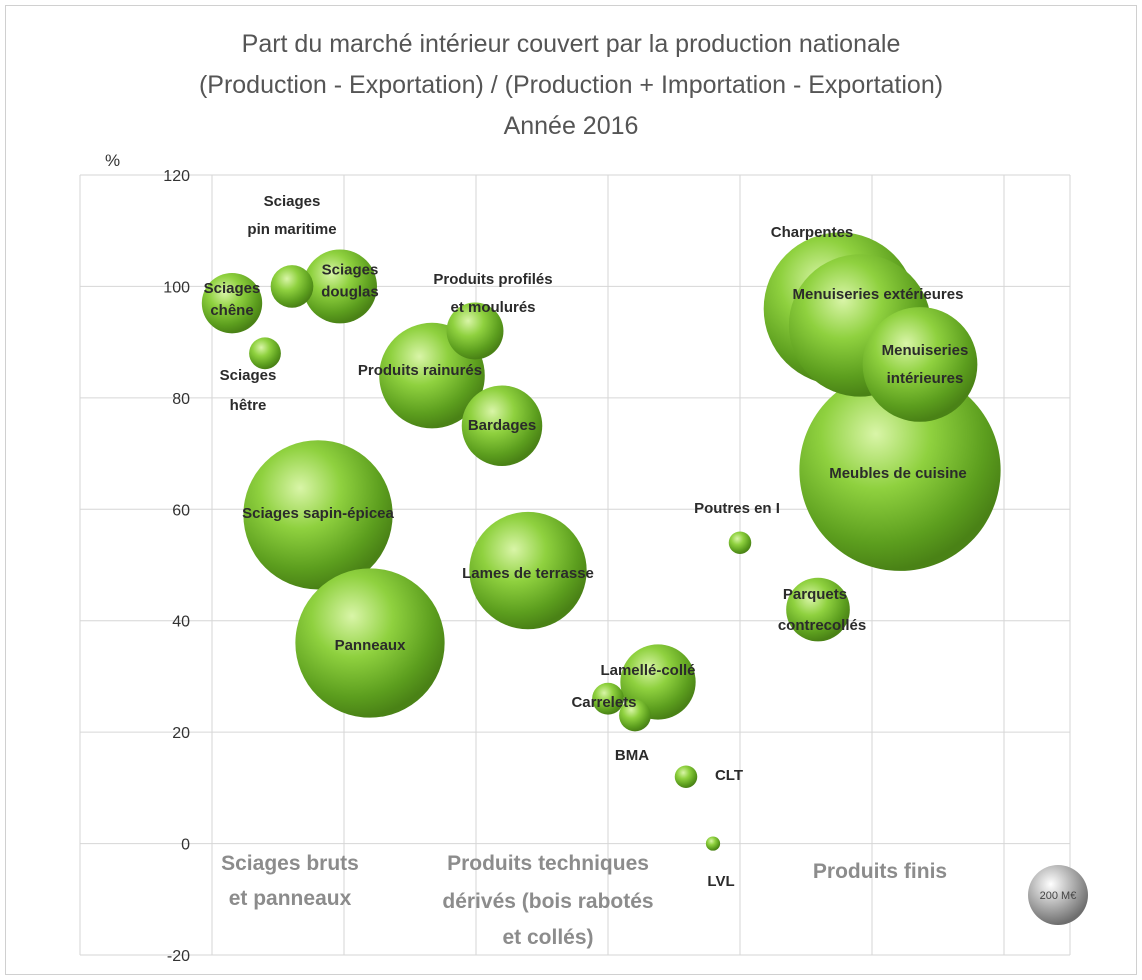 Image resolution: width=1142 pixels, height=980 pixels. Describe the element at coordinates (925, 378) in the screenshot. I see `bubble-label: intérieures` at that location.